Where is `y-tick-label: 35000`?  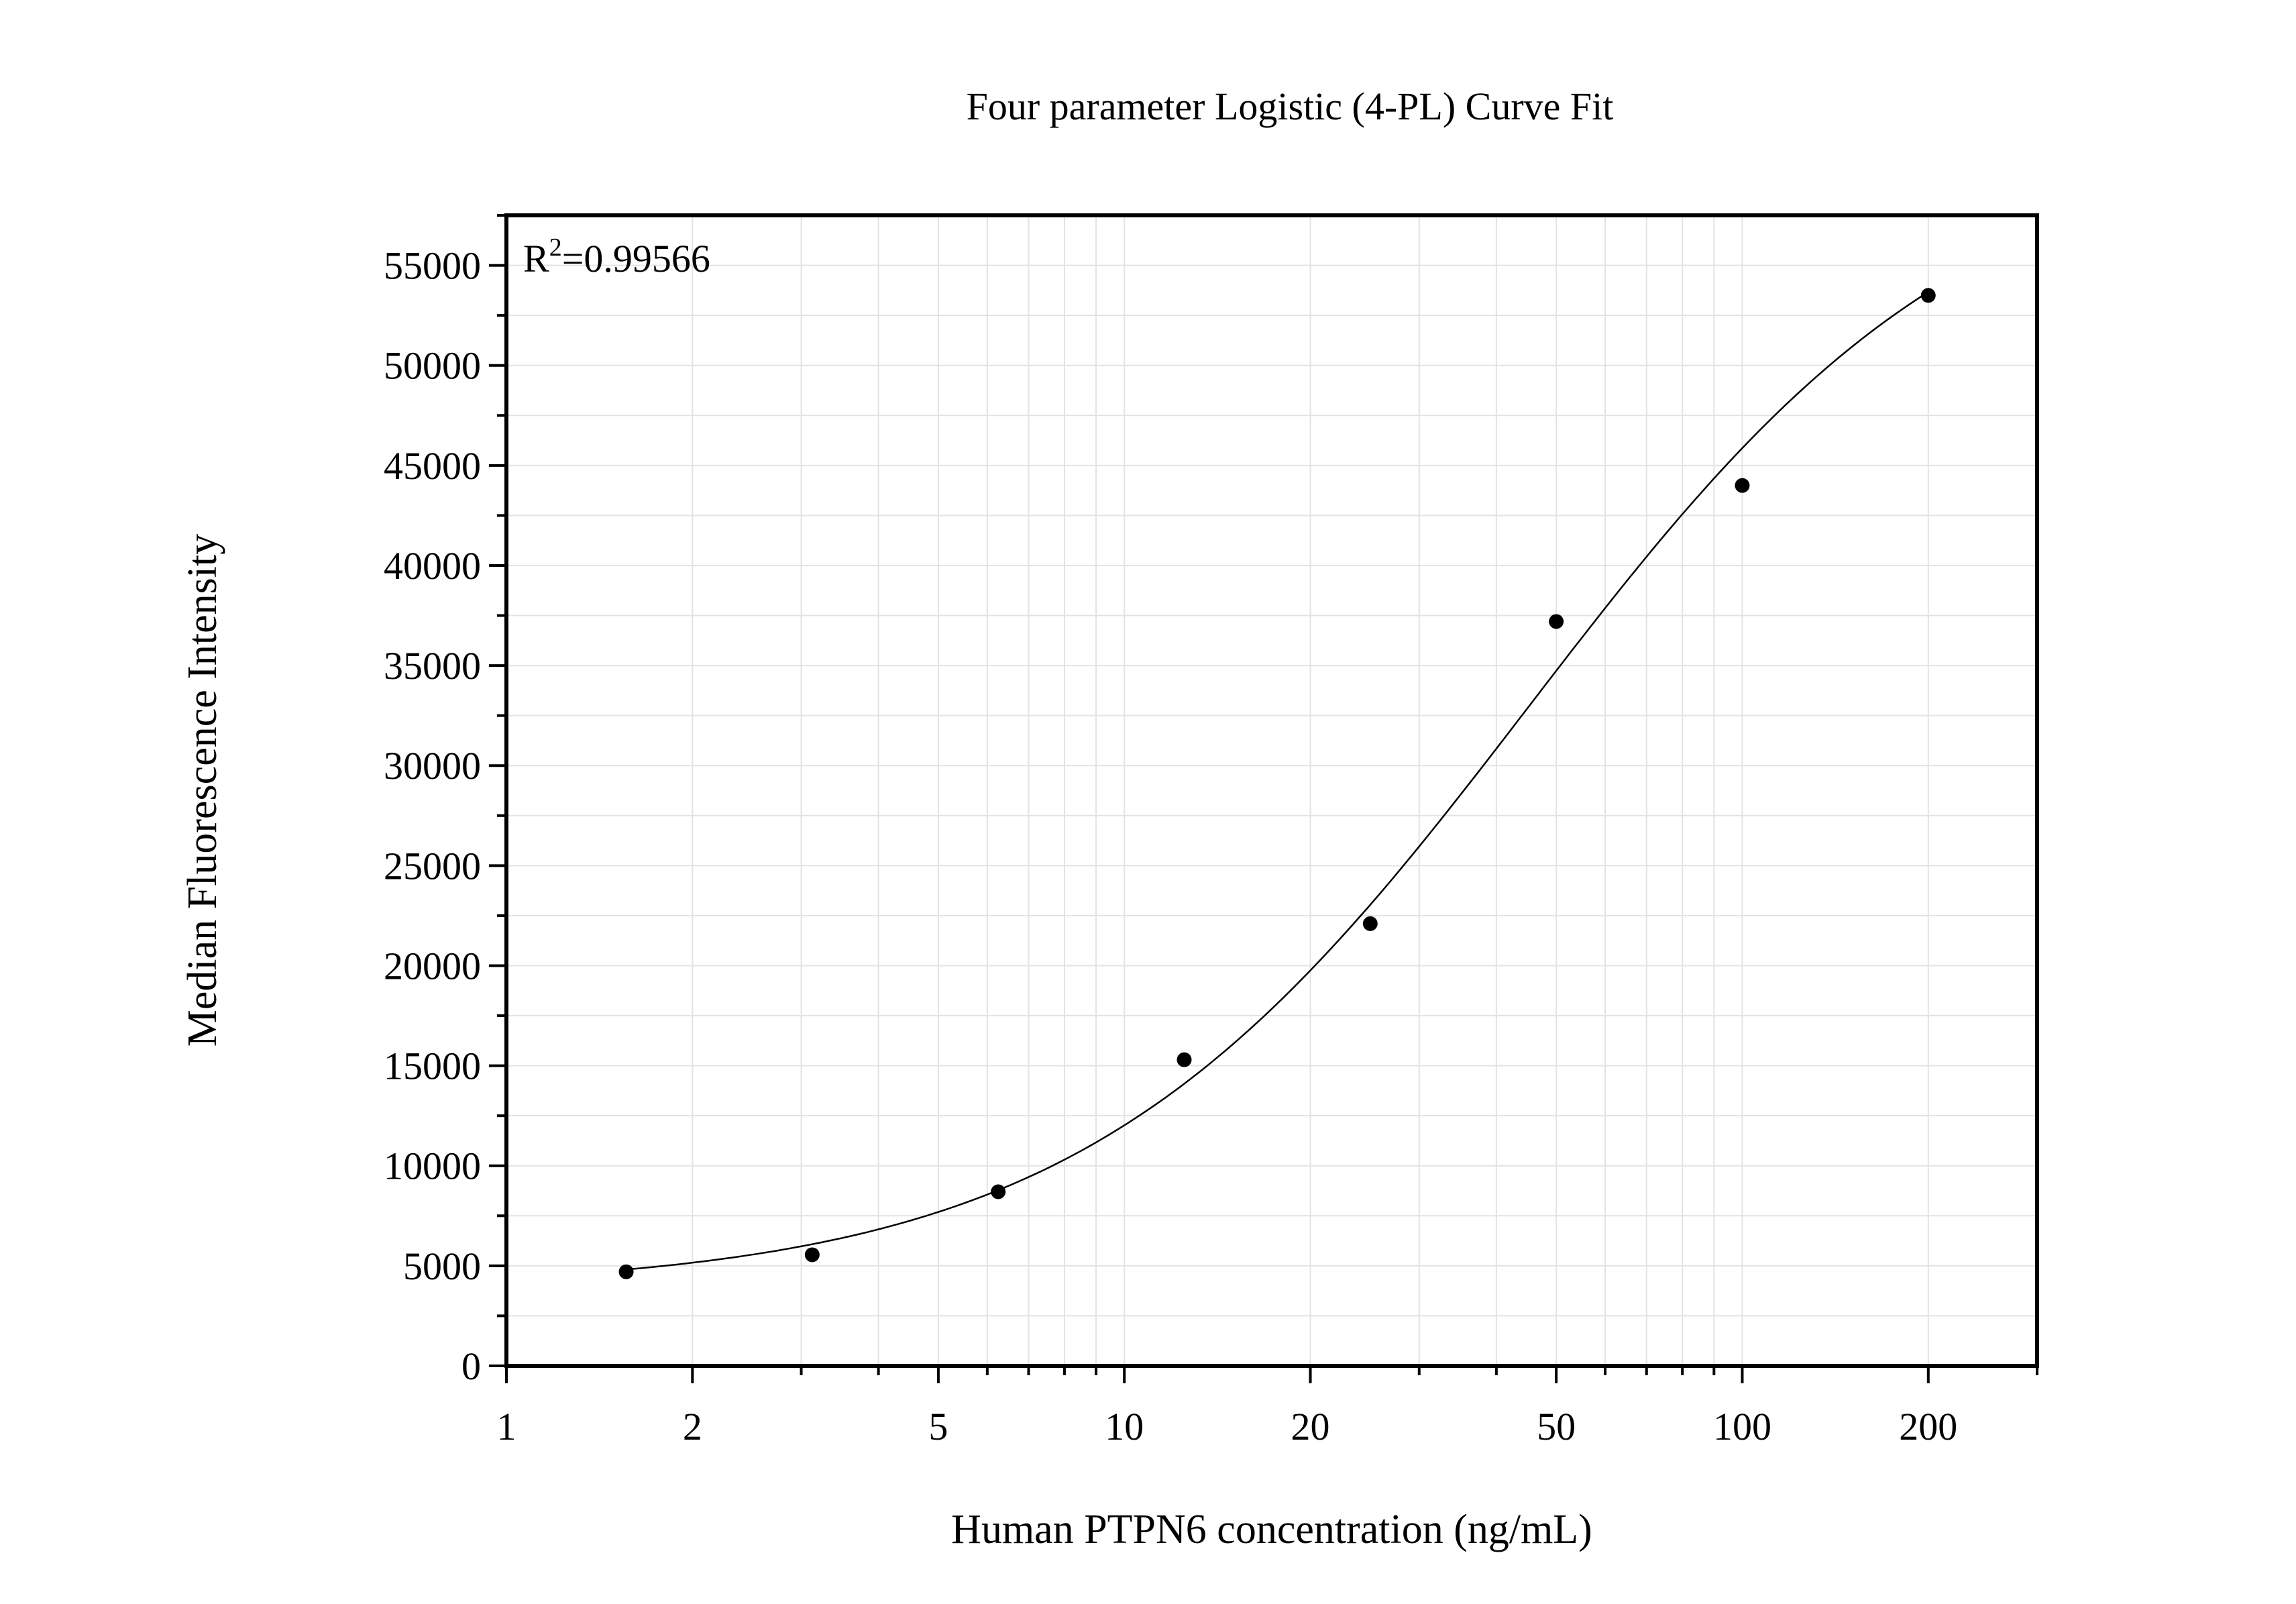
y-tick-label: 35000 is located at coordinates (432, 666).